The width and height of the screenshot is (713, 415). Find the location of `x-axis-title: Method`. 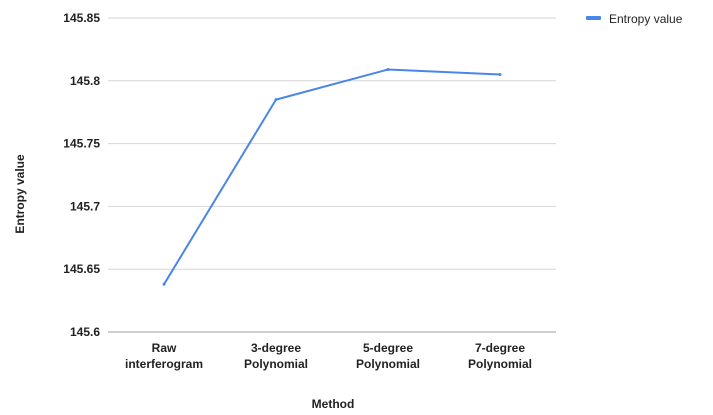

x-axis-title: Method is located at coordinates (333, 404).